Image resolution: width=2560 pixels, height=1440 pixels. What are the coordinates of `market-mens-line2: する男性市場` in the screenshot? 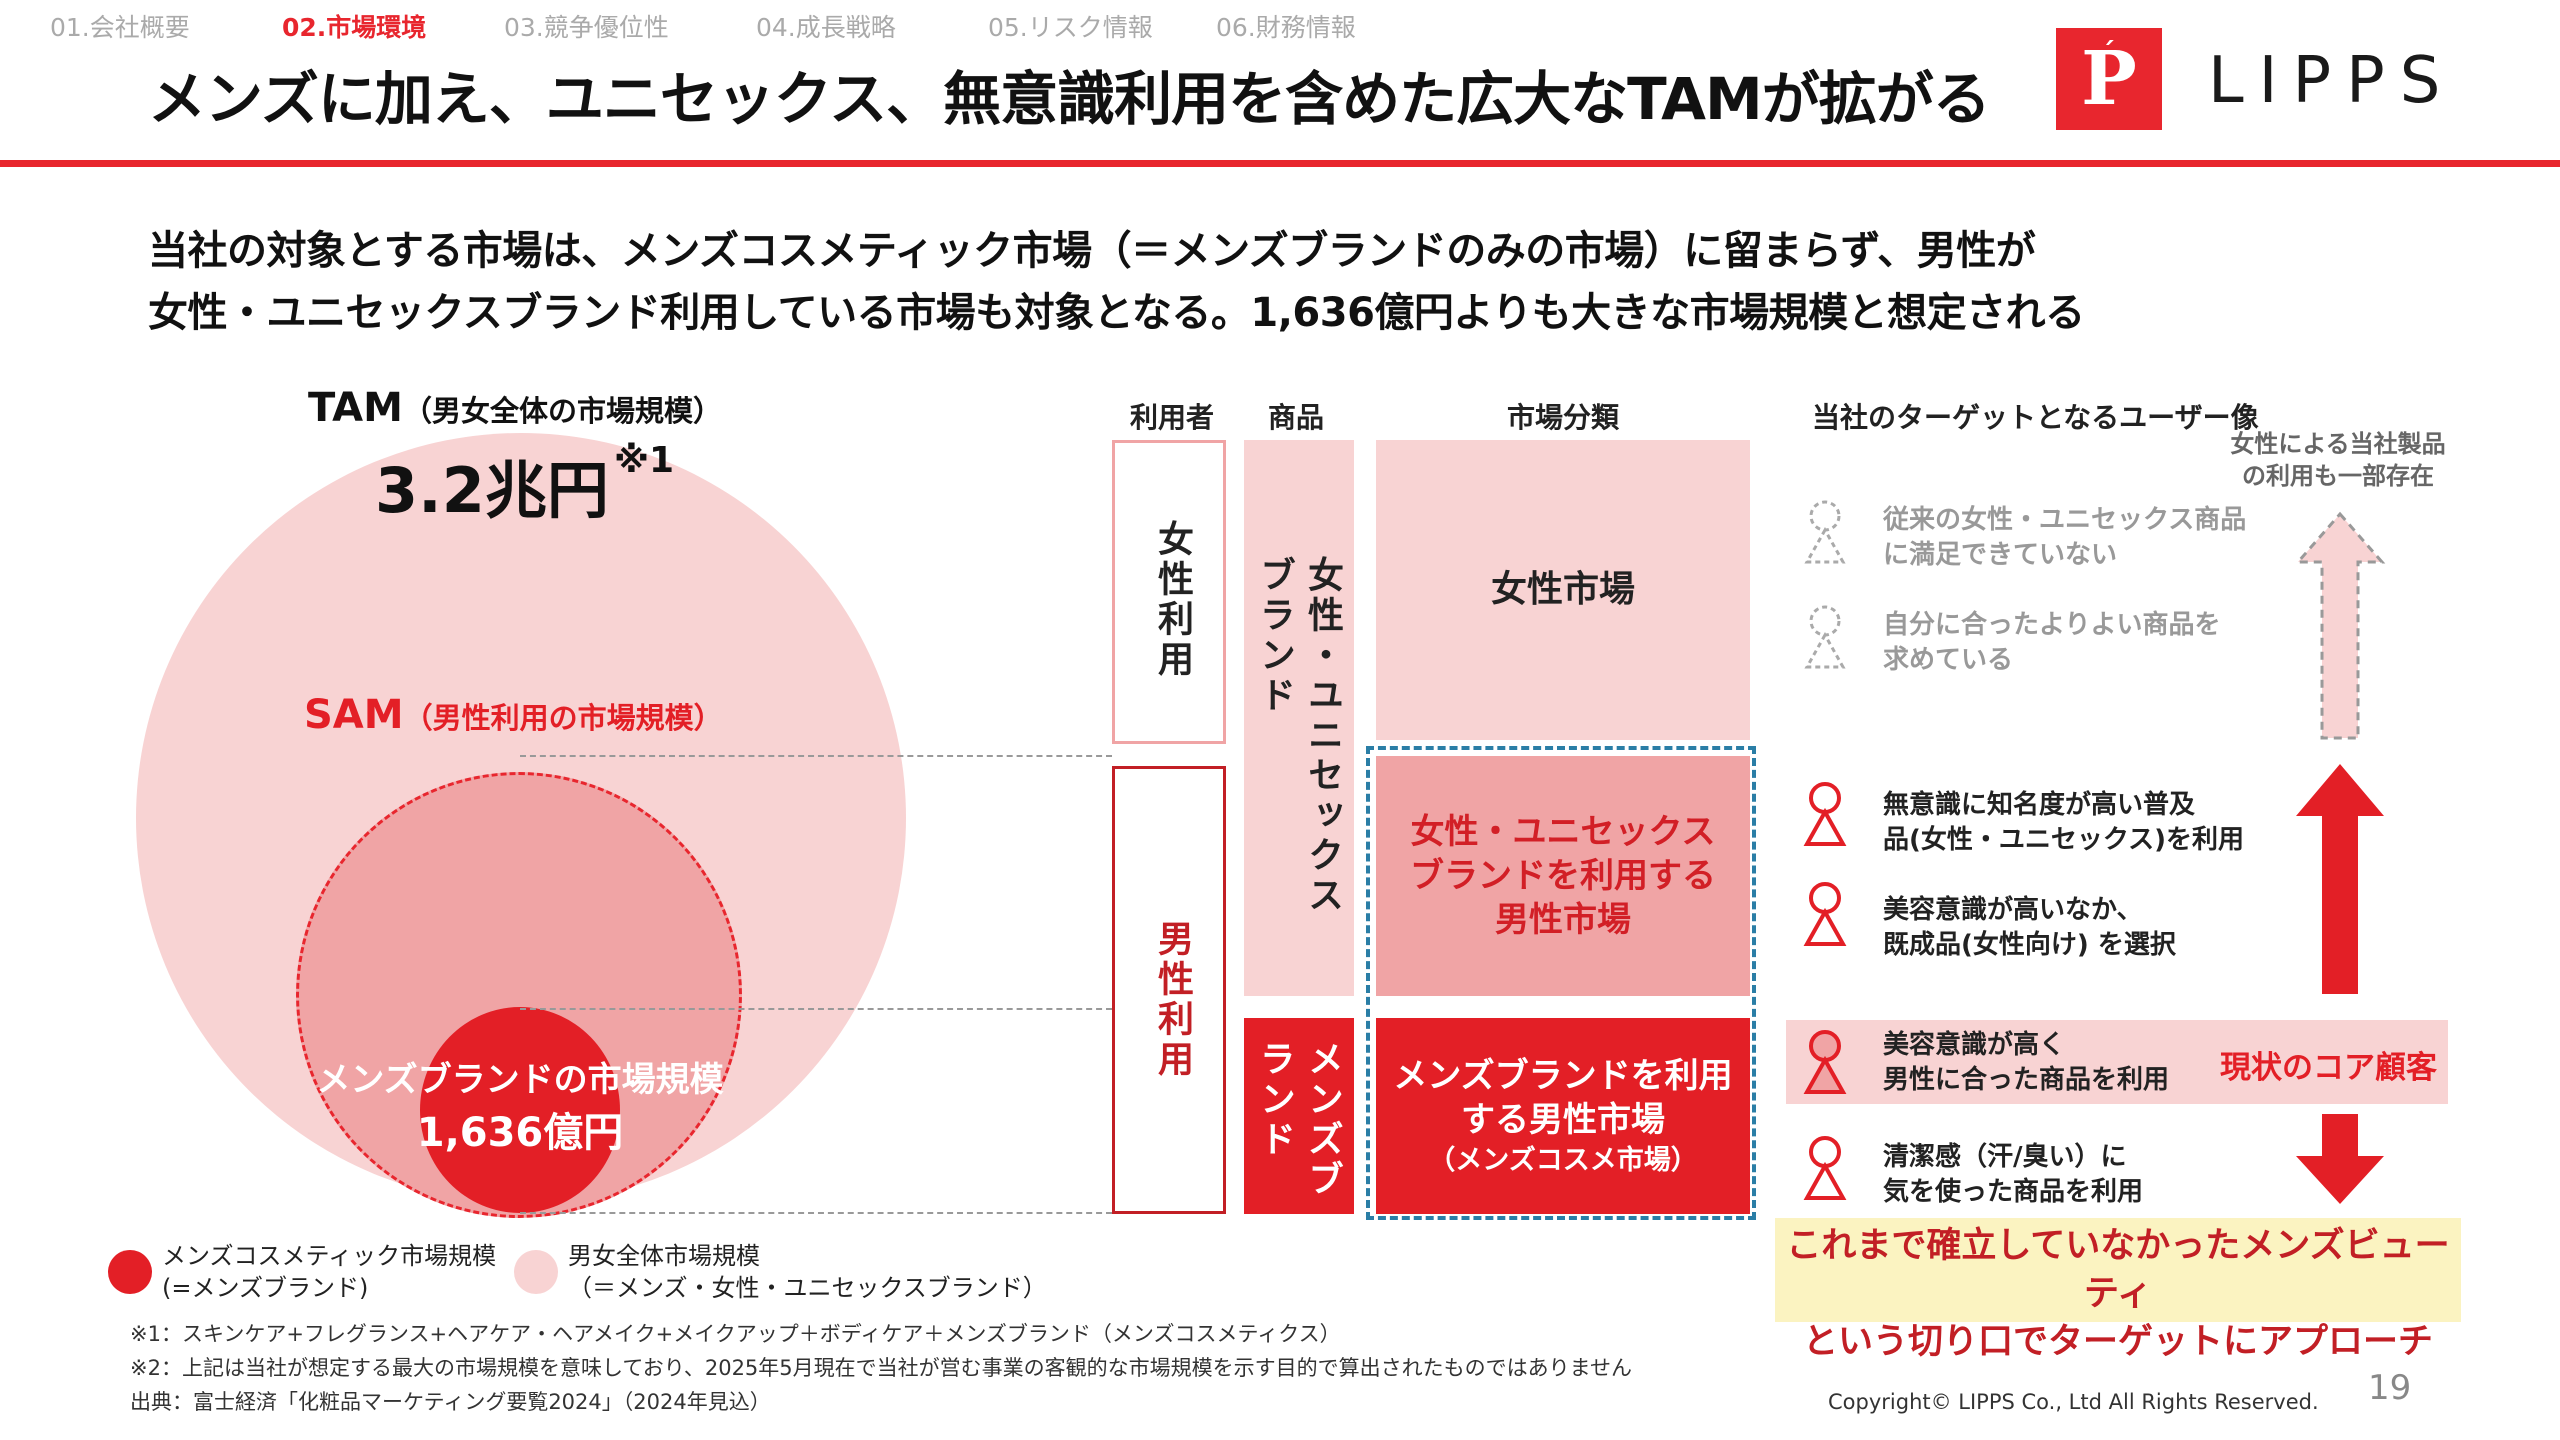 It's located at (1563, 1120).